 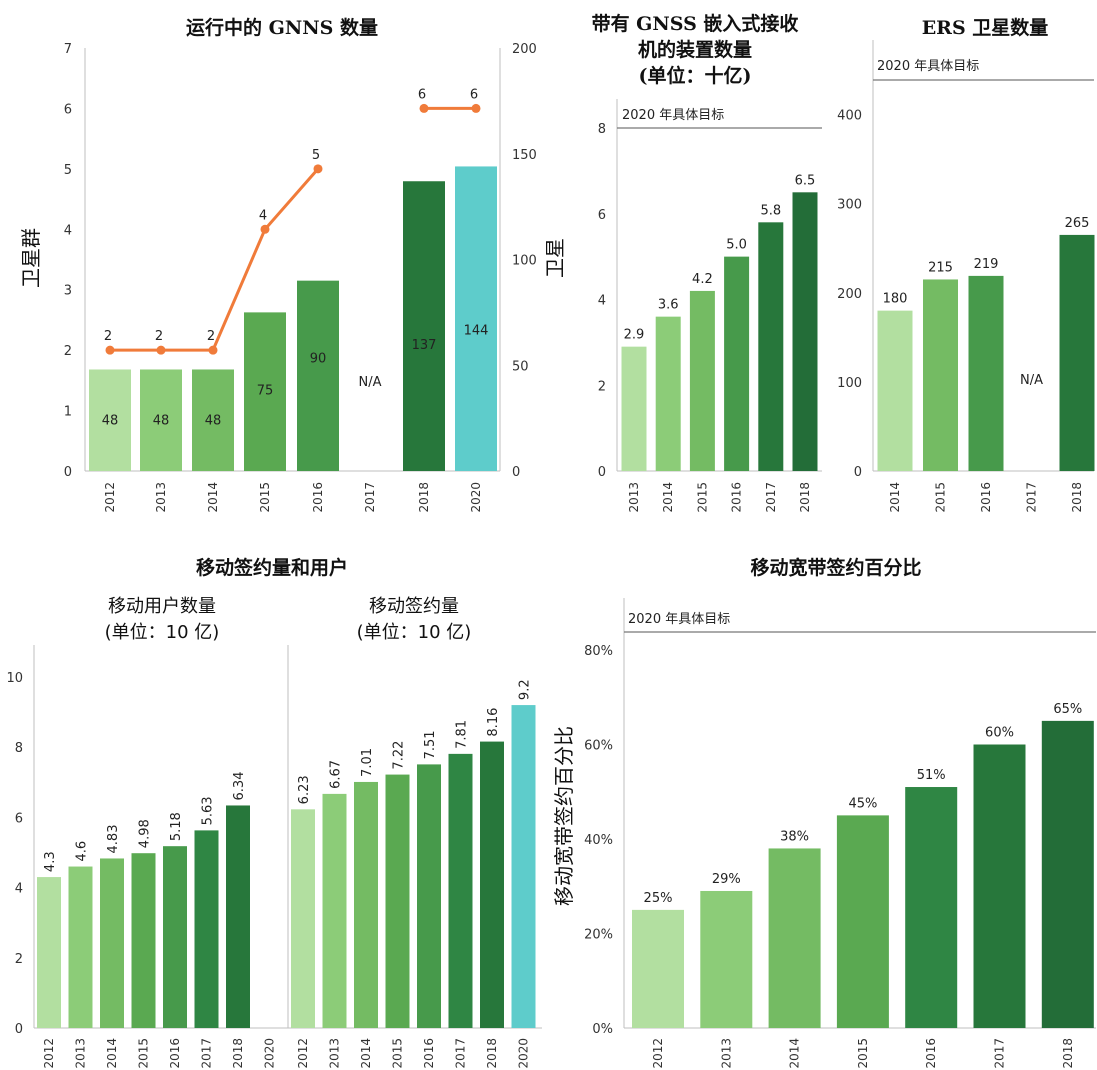 I want to click on ers-target-label: 2020 年具体目标, so click(x=928, y=66).